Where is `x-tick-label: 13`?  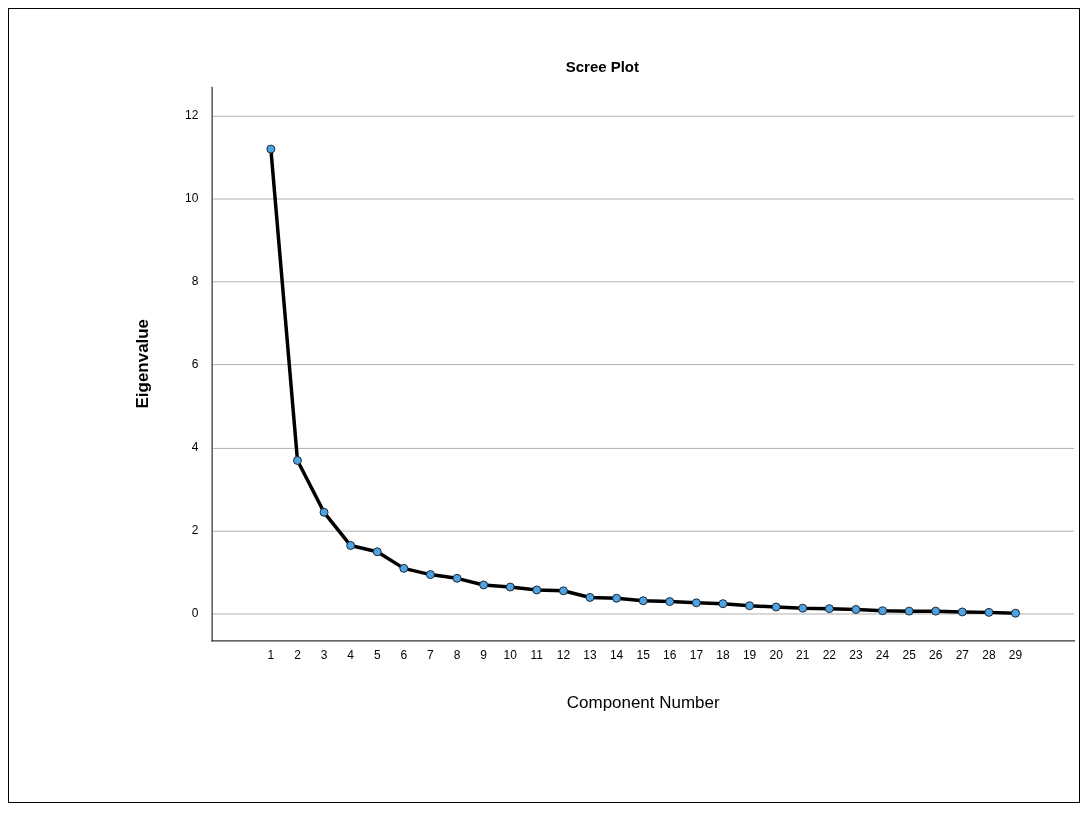
x-tick-label: 13 is located at coordinates (590, 655).